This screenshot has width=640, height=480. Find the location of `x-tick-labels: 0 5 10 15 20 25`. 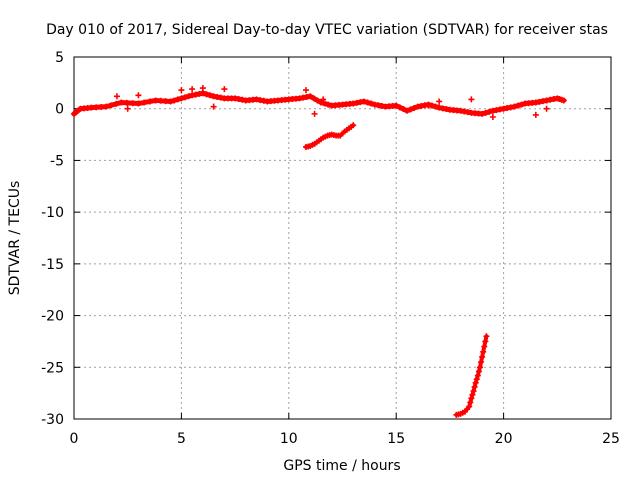

x-tick-labels: 0 5 10 15 20 25 is located at coordinates (345, 439).